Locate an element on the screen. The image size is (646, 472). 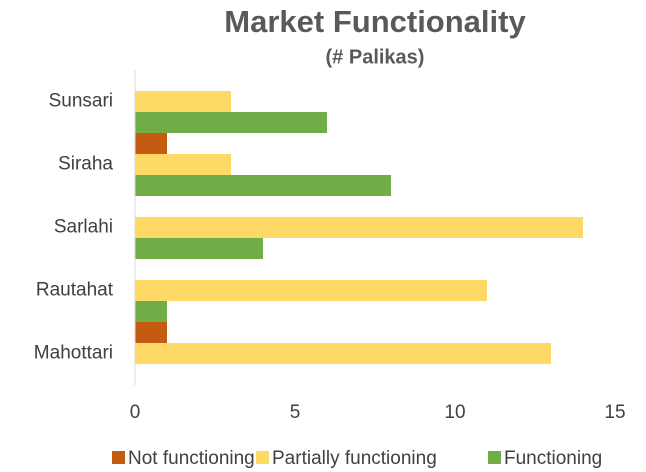
y-tick-label: Sarlahi is located at coordinates (83, 227).